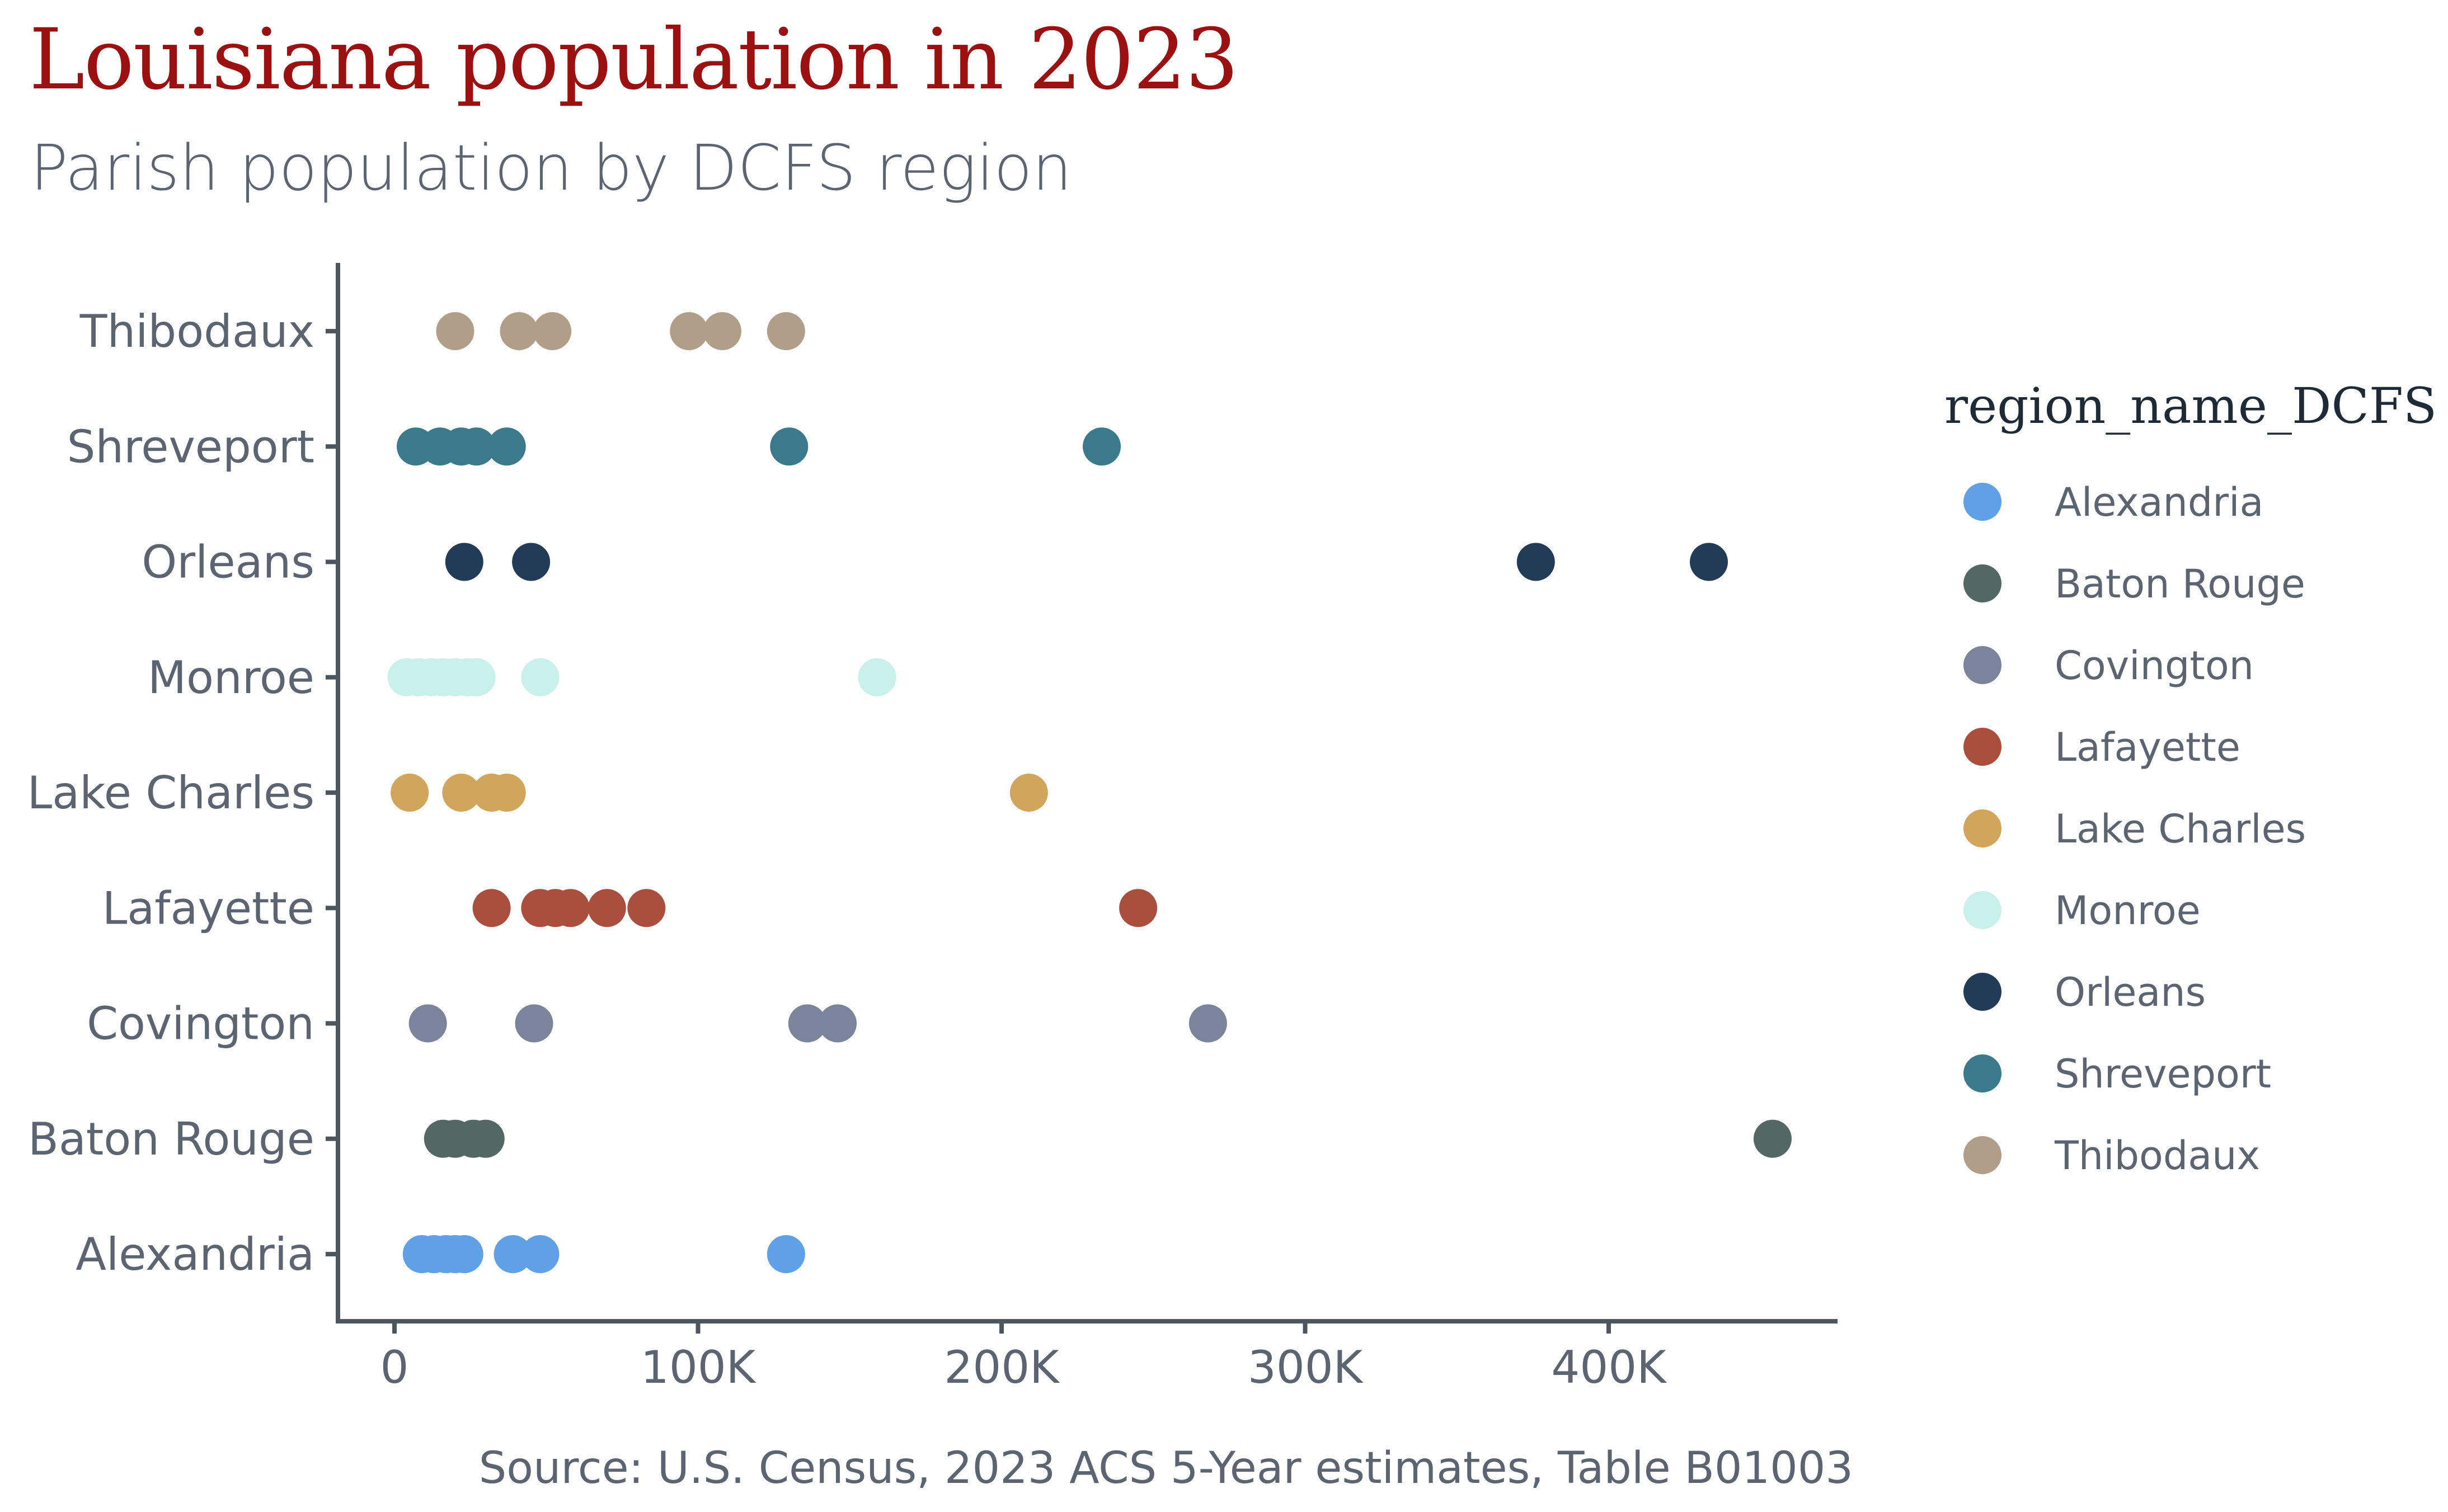  I want to click on y-tick-label: Lafayette, so click(208, 908).